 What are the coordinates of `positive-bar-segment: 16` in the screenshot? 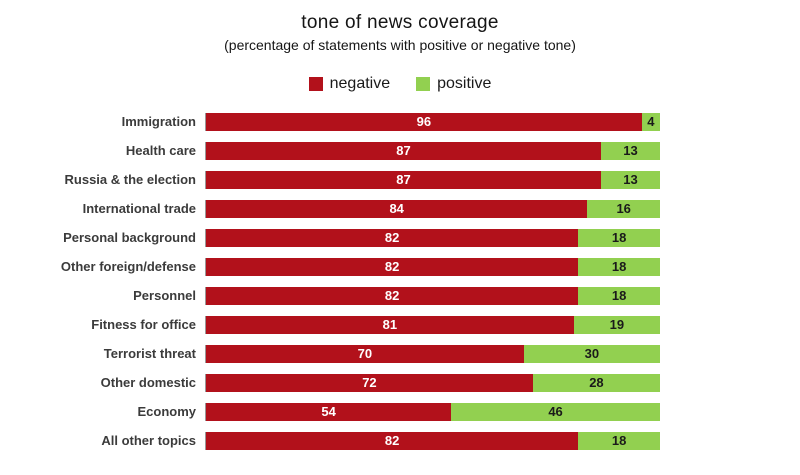 It's located at (623, 208).